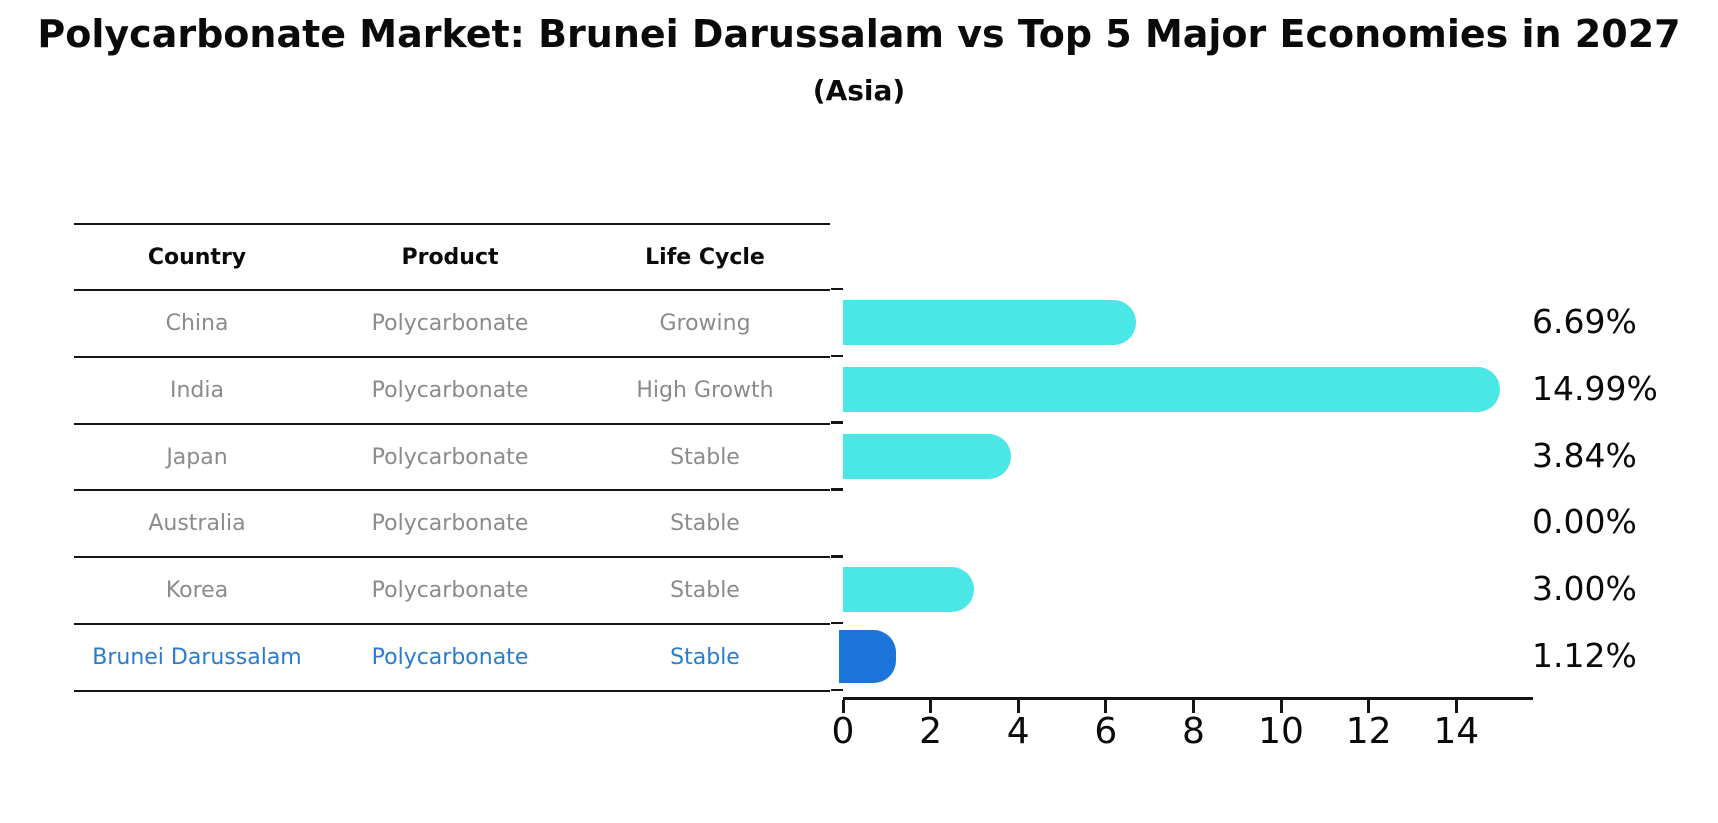  I want to click on table-row: China Polycarbonate Growing, so click(452, 324).